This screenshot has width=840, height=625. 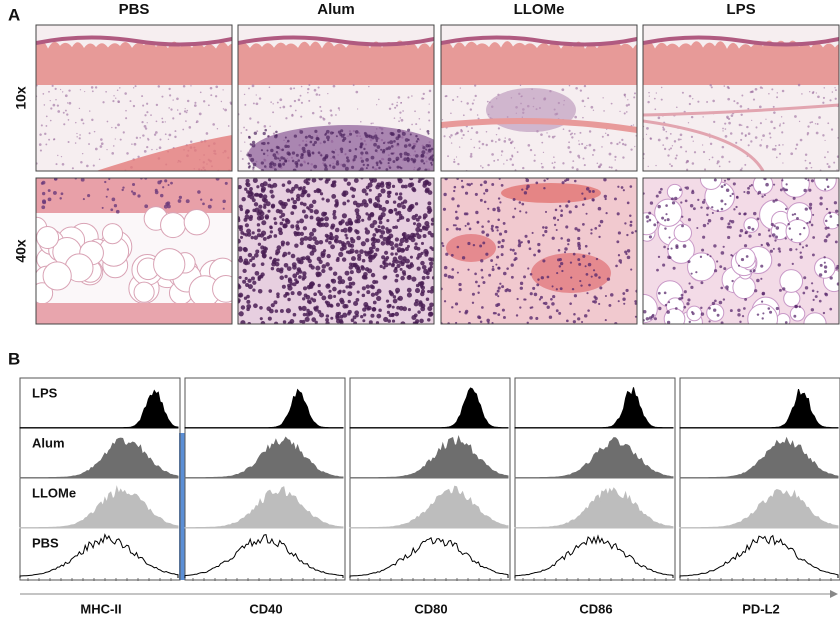 I want to click on condition-label: LPS, so click(x=45, y=392).